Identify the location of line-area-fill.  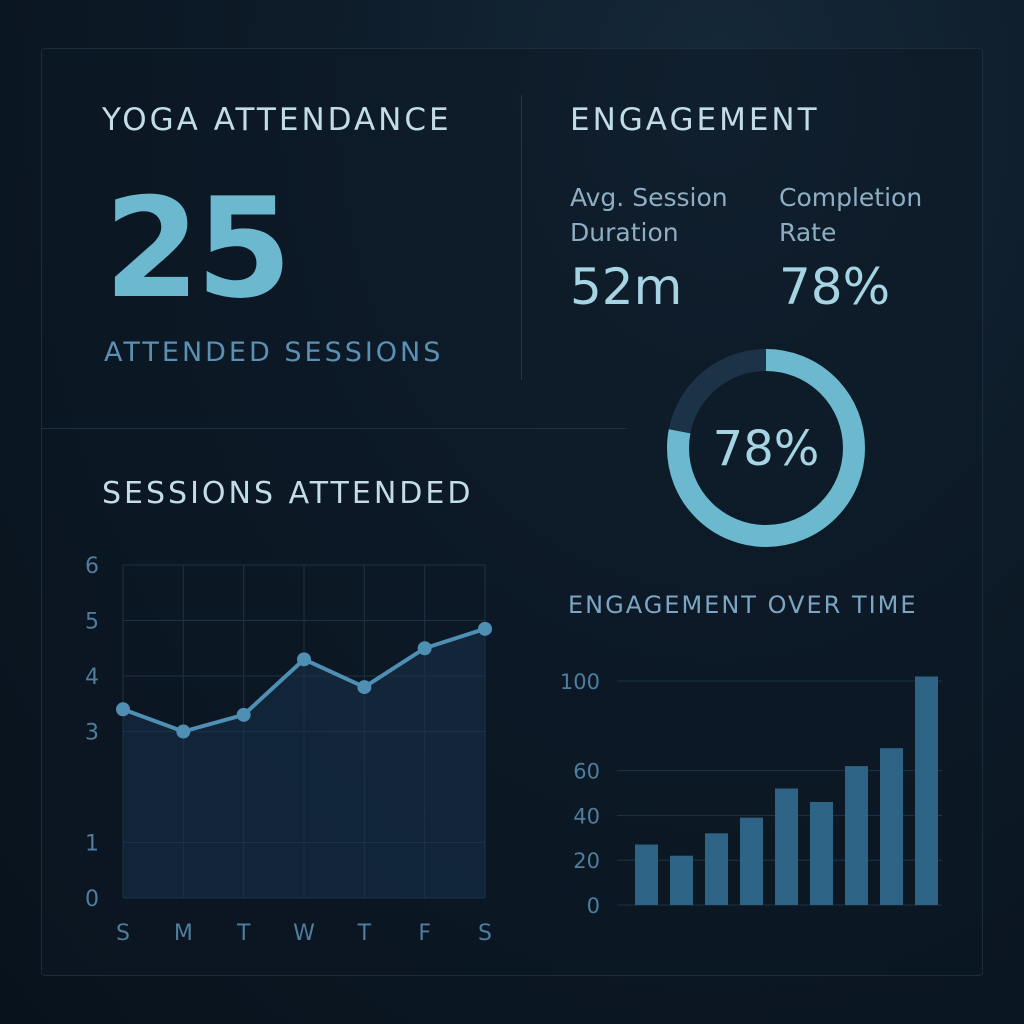
(304, 763).